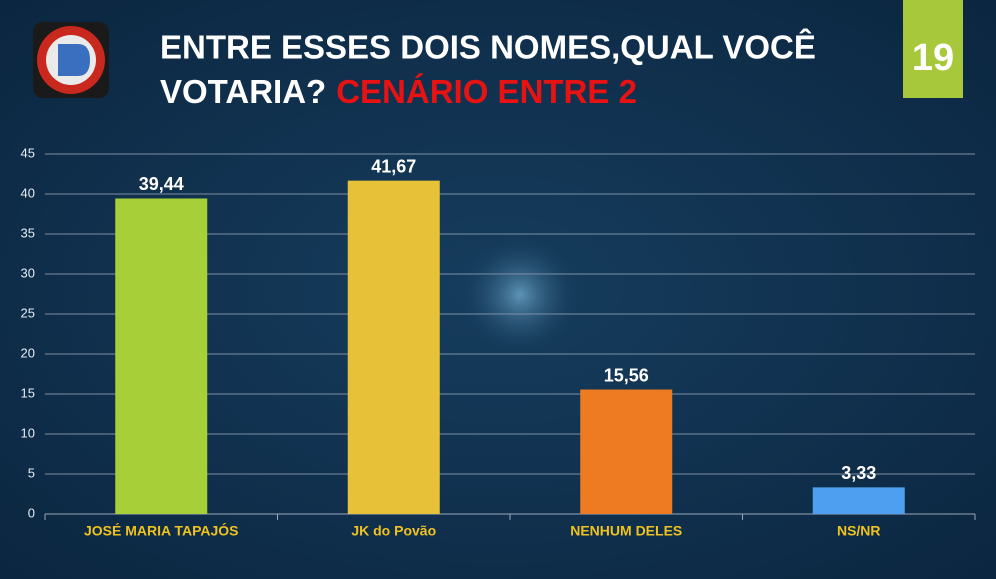 The width and height of the screenshot is (996, 579). I want to click on background-glow, so click(520, 295).